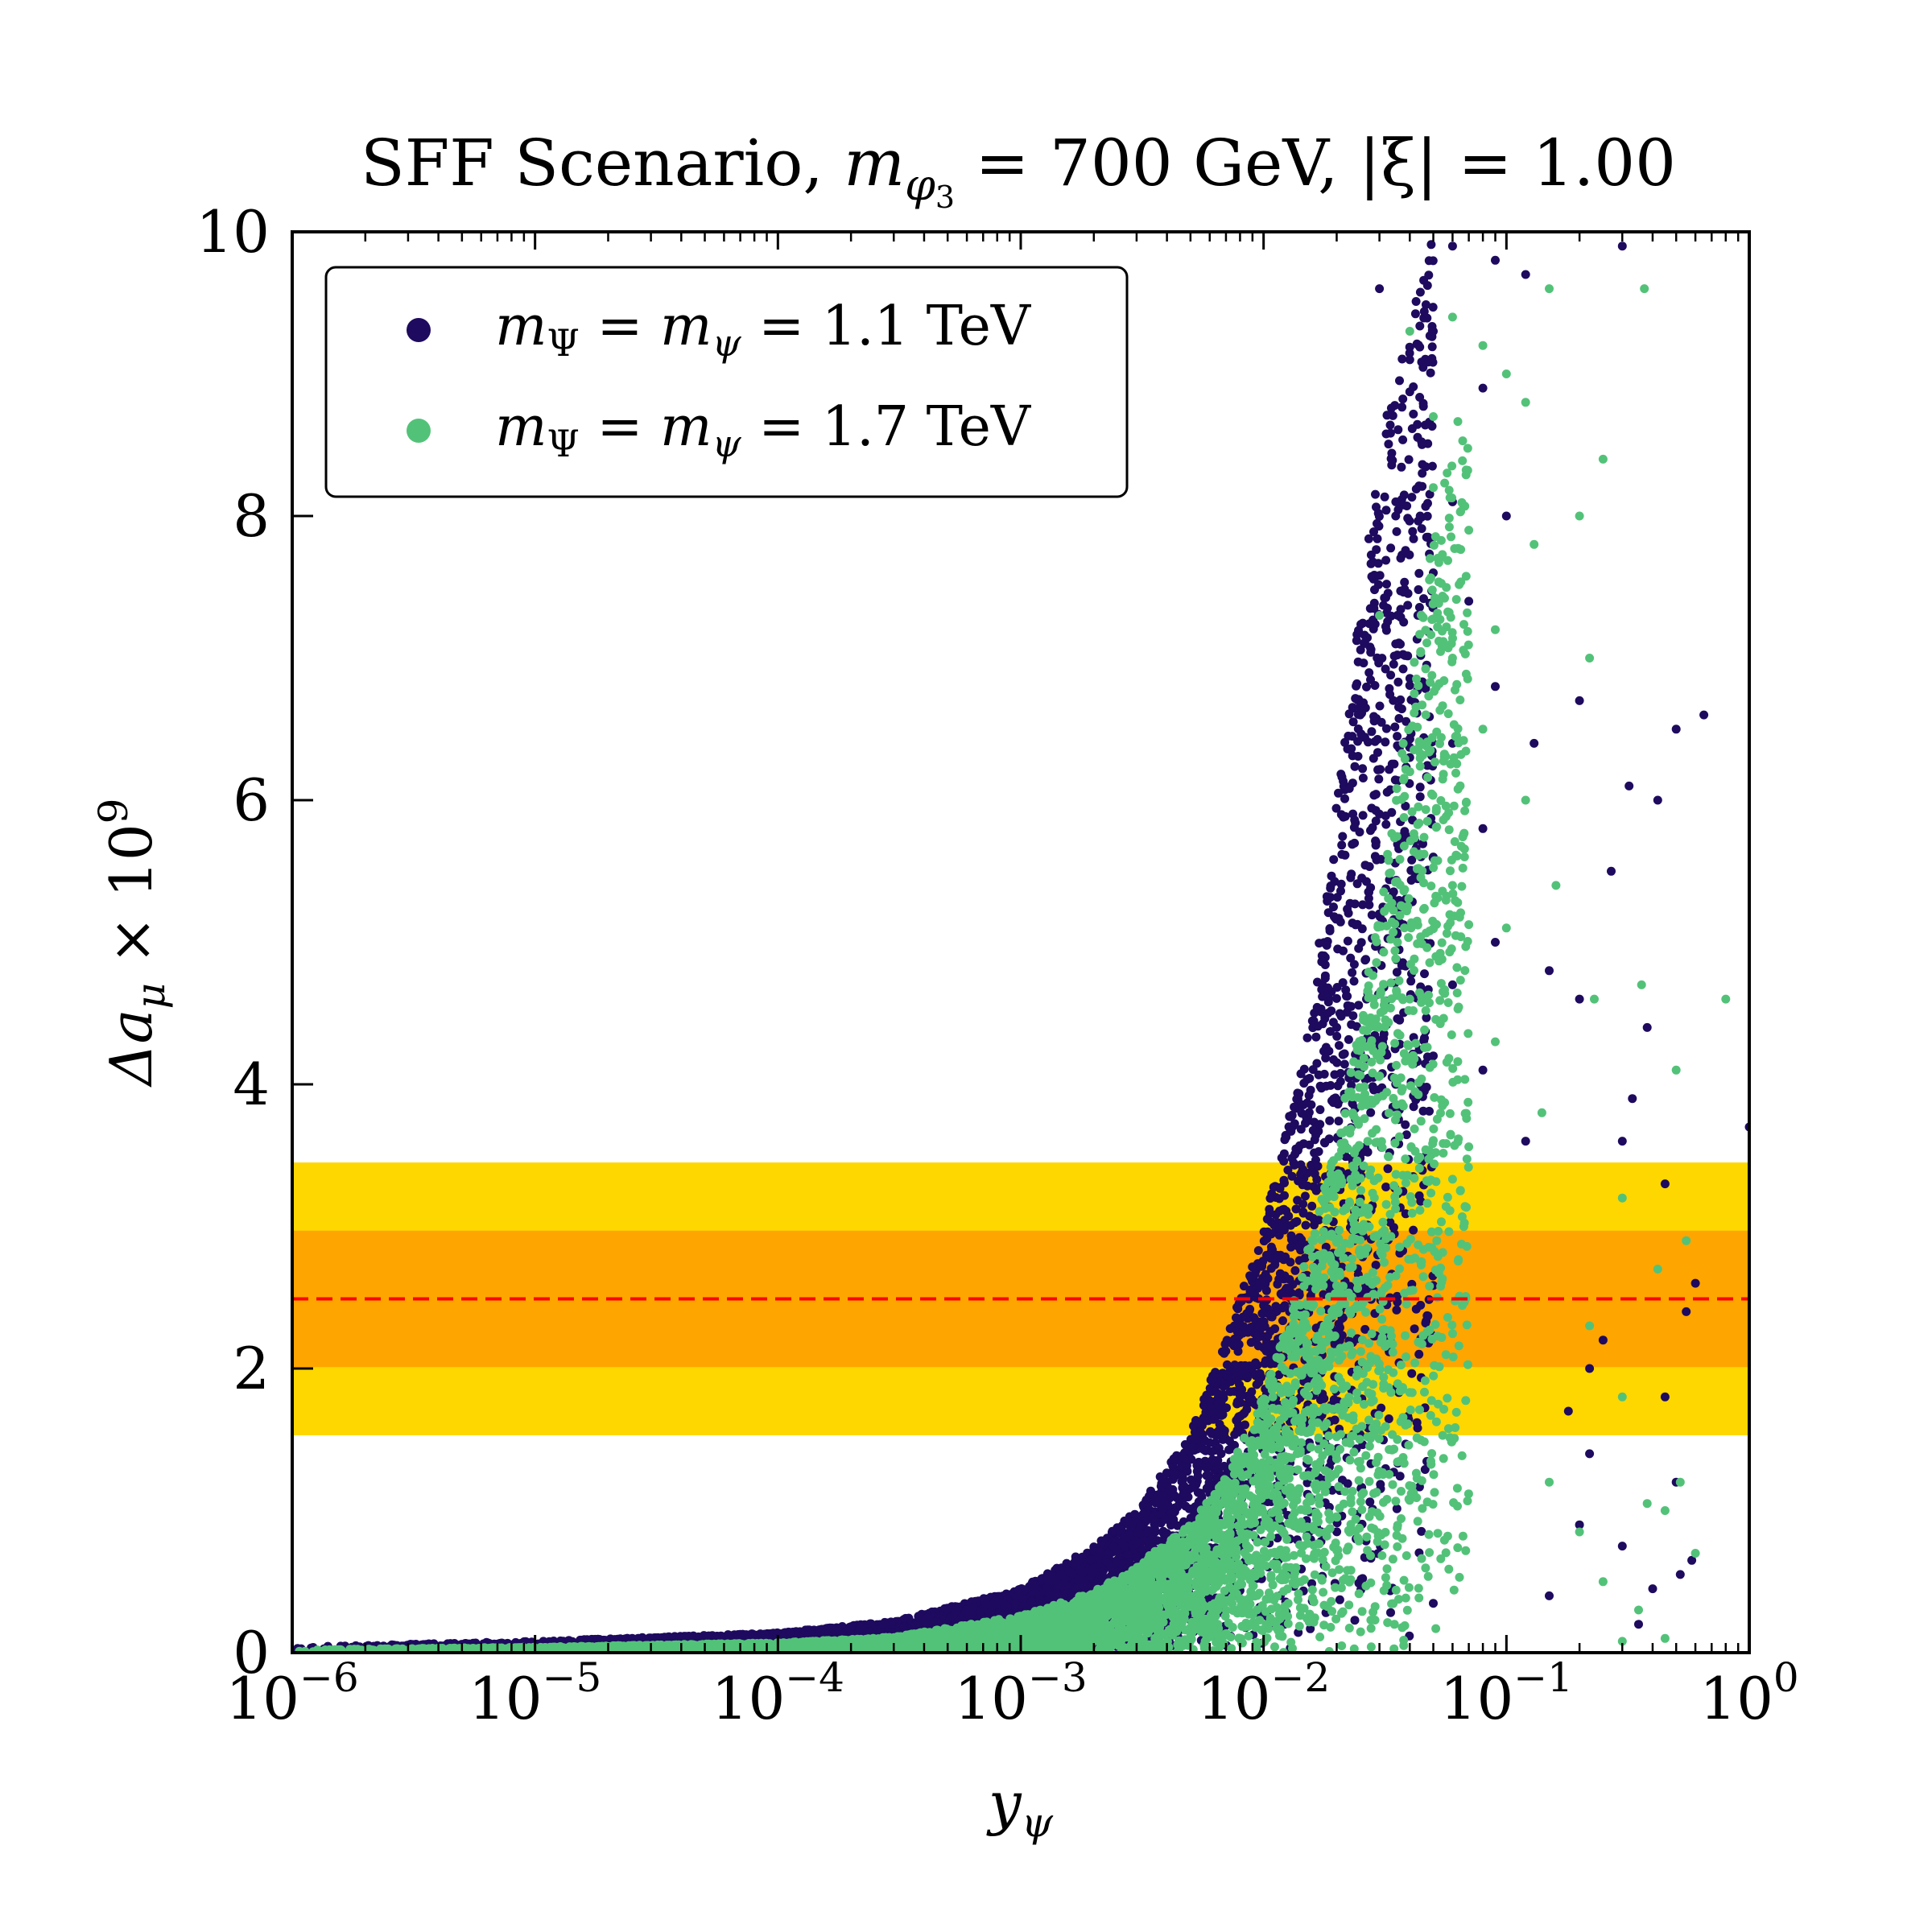 Image resolution: width=1932 pixels, height=1932 pixels. I want to click on chart-title-mass-subsubscript: 3, so click(945, 197).